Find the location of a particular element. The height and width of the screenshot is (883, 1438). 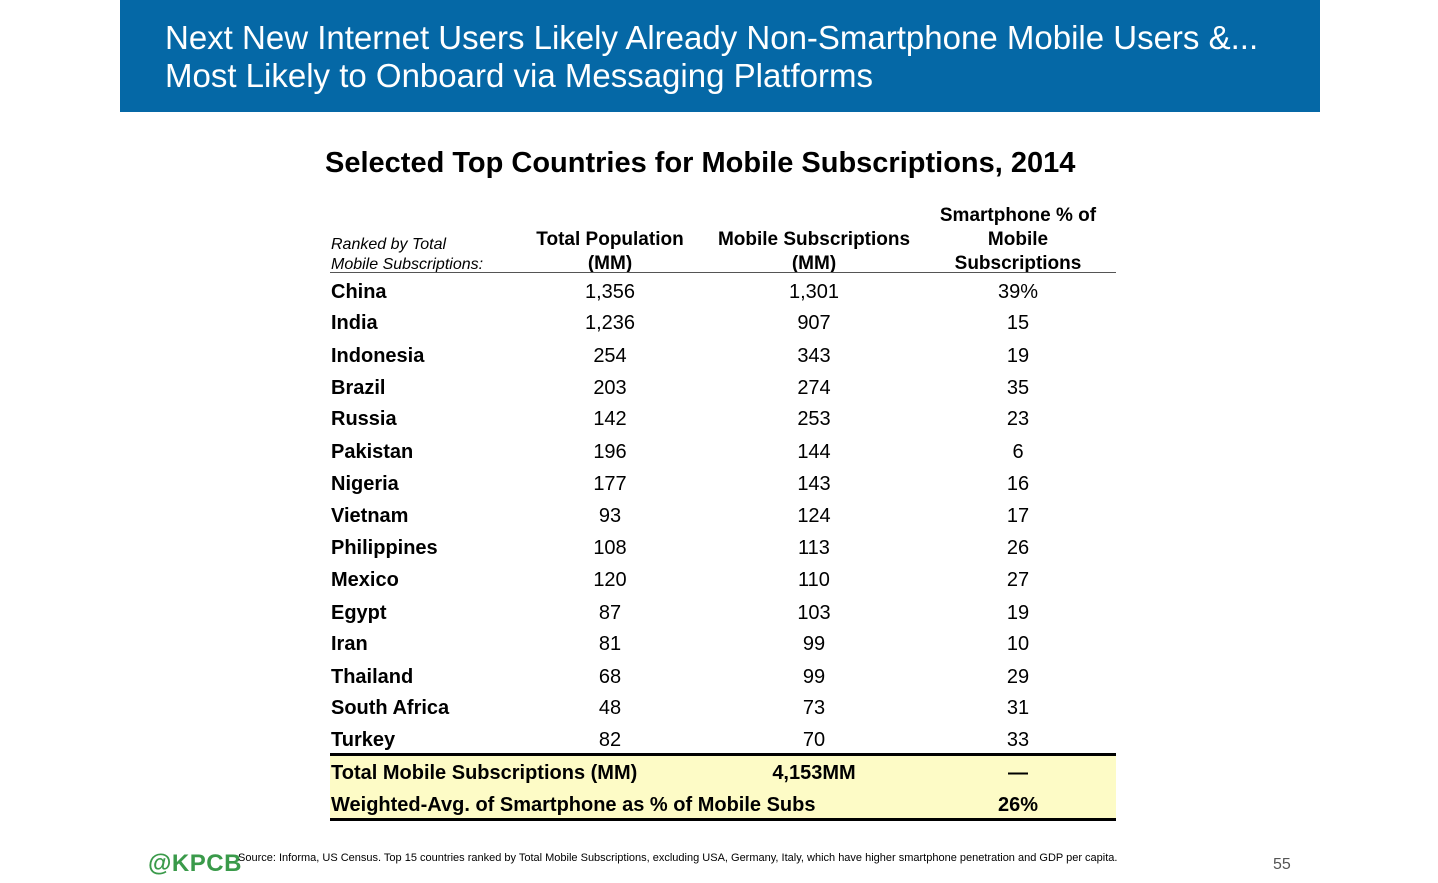

subscriptions-value: 73 is located at coordinates (814, 708).